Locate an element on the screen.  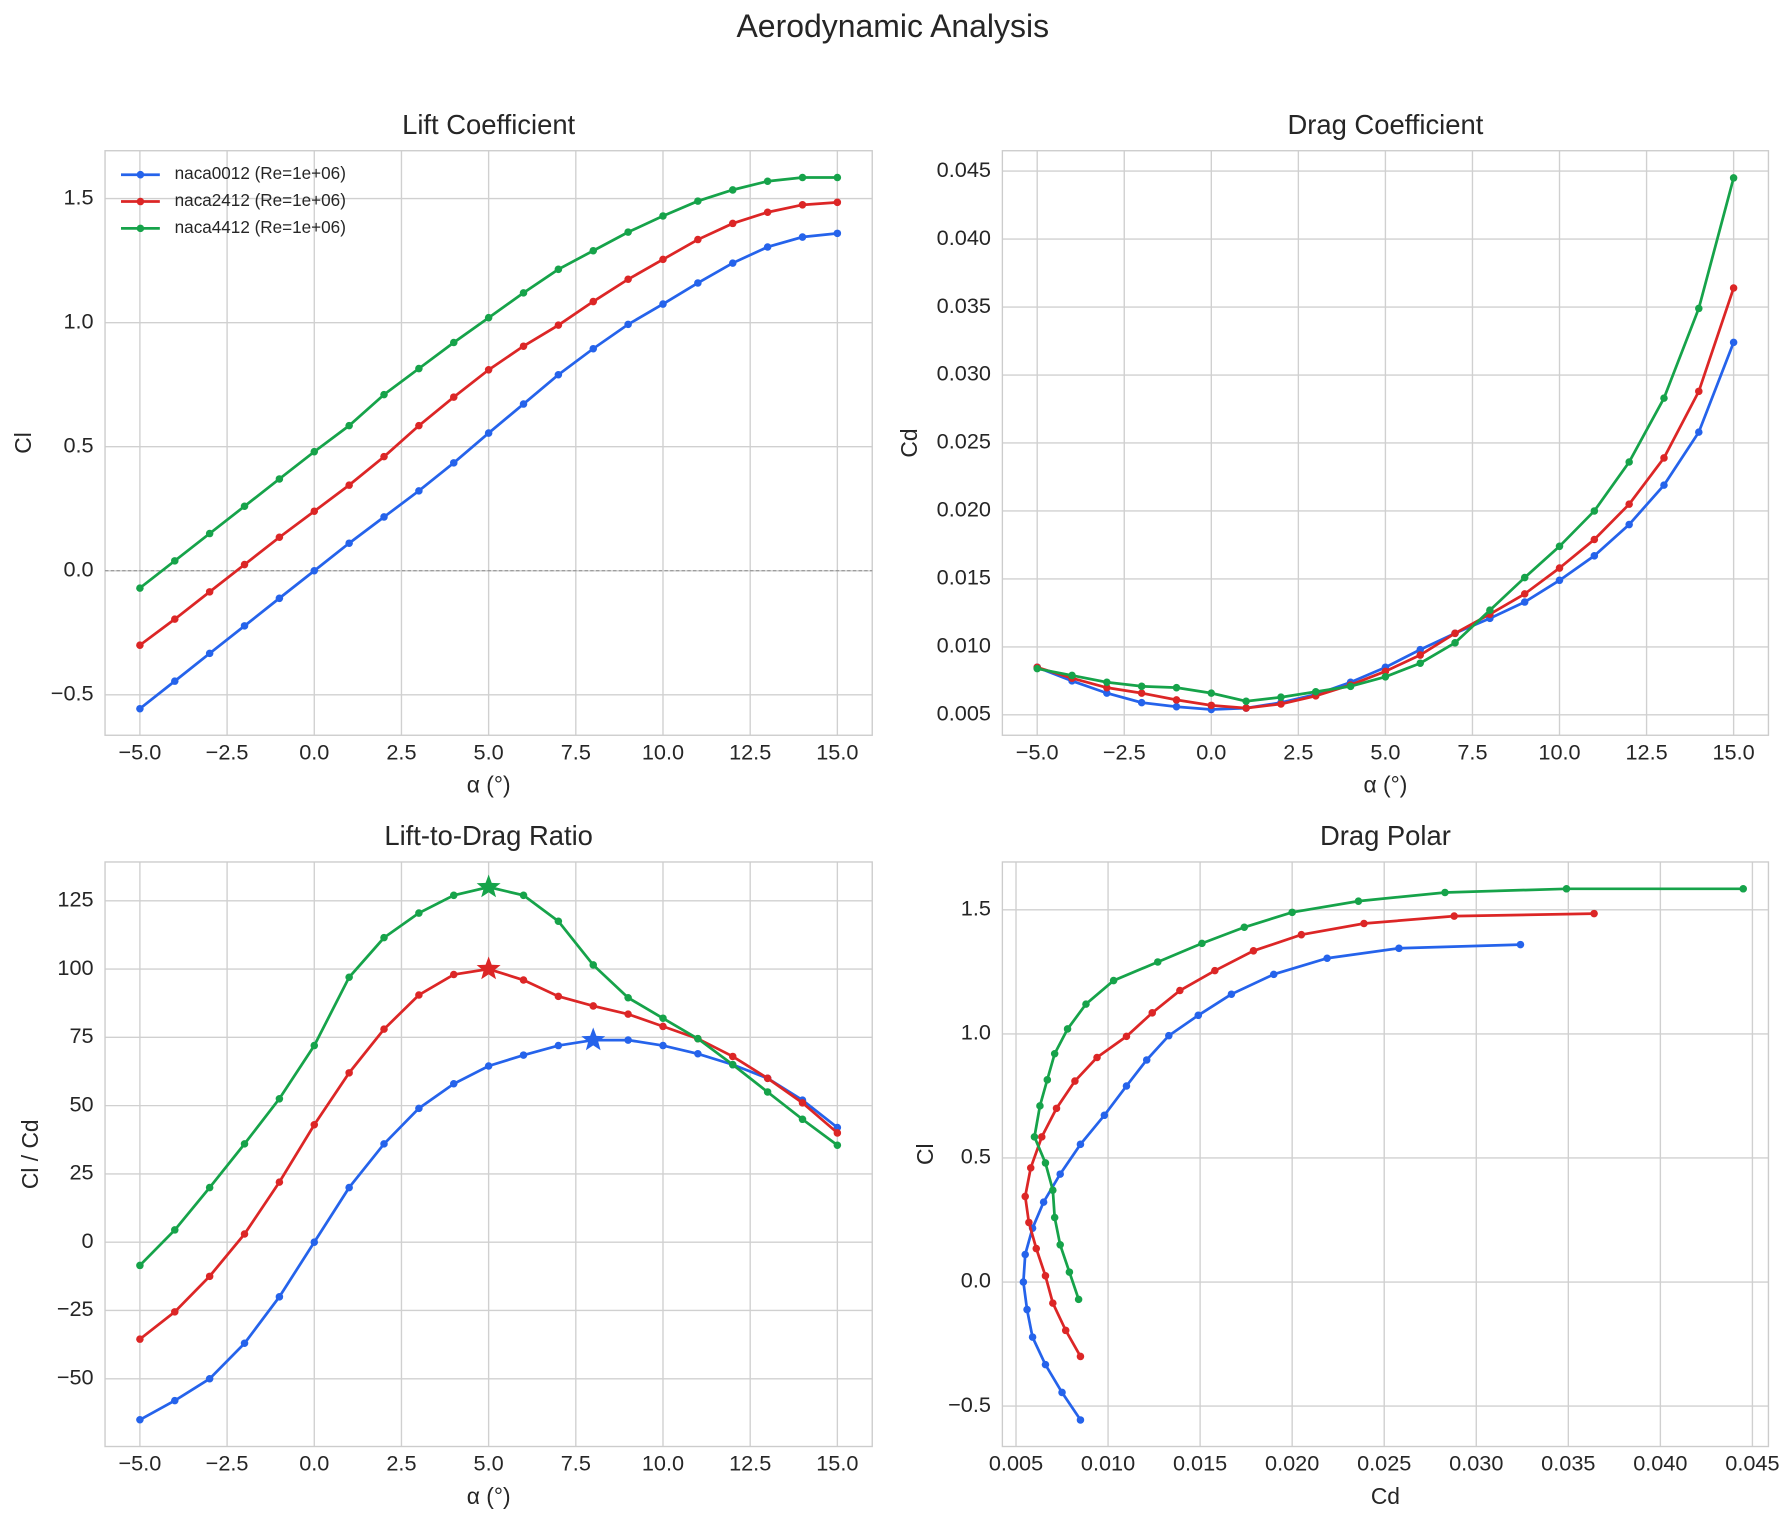
y-tick-label: 0.025 is located at coordinates (964, 441).